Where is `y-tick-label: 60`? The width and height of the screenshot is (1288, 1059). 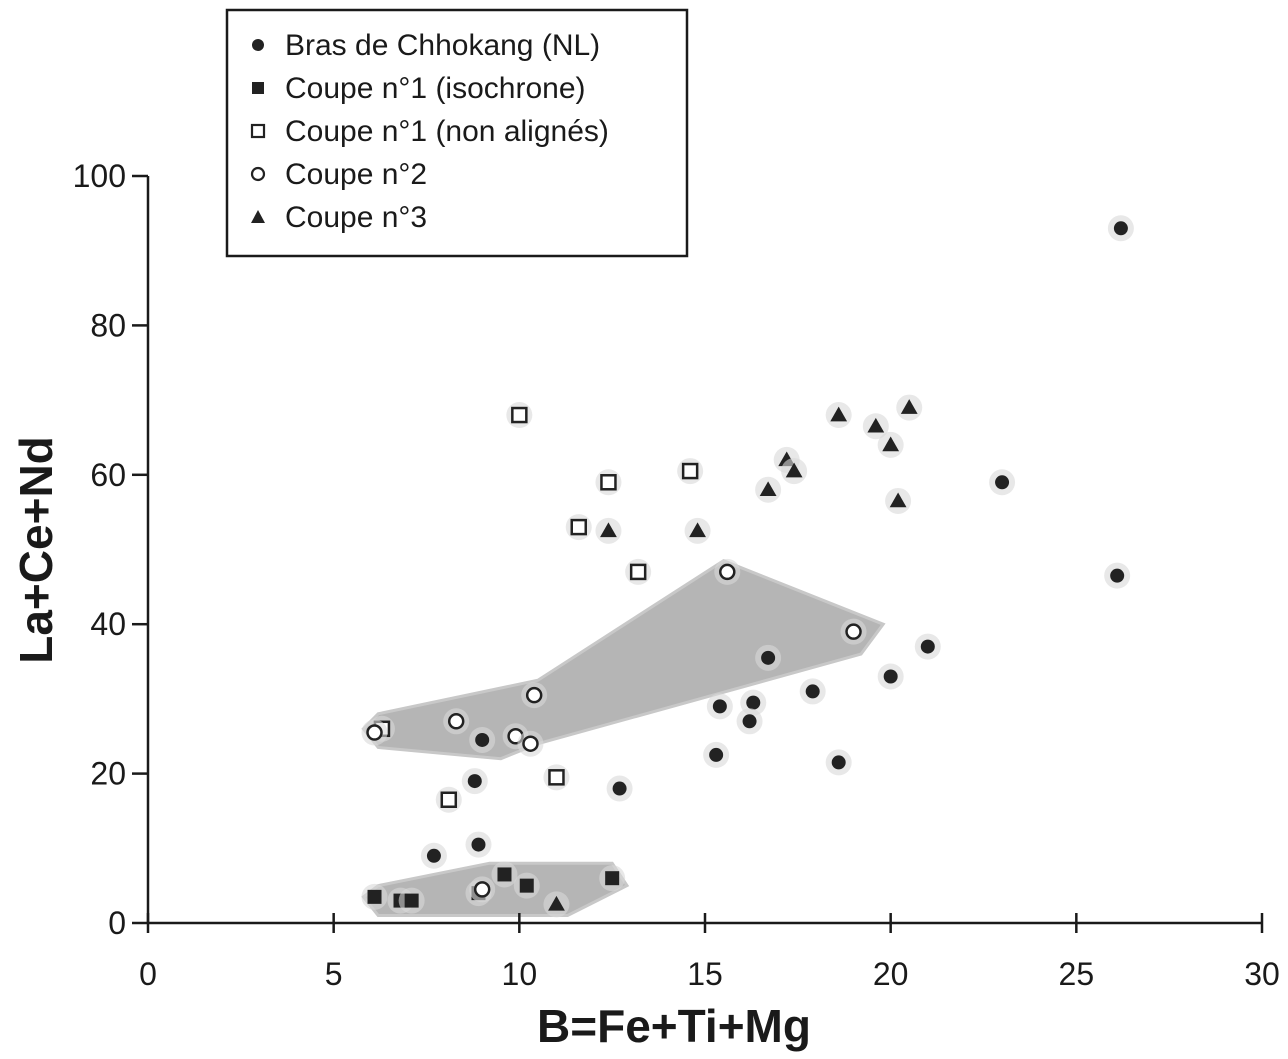 y-tick-label: 60 is located at coordinates (108, 475).